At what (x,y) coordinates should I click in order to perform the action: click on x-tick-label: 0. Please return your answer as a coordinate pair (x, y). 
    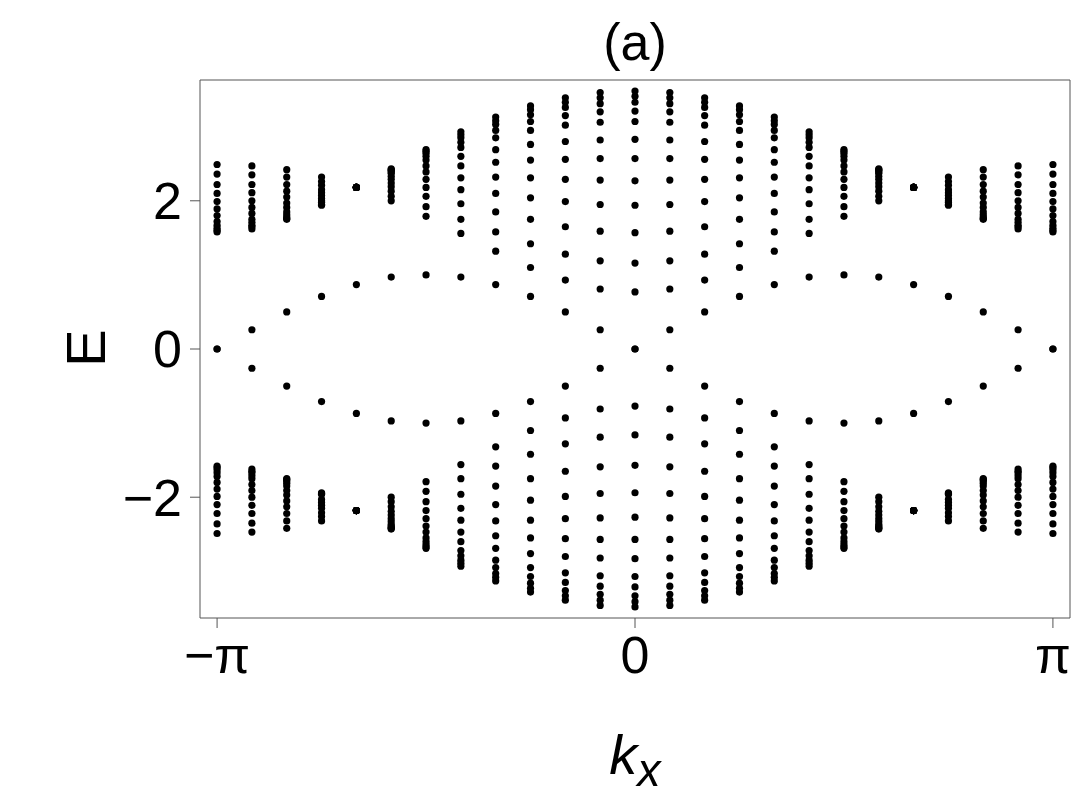
    Looking at the image, I should click on (635, 654).